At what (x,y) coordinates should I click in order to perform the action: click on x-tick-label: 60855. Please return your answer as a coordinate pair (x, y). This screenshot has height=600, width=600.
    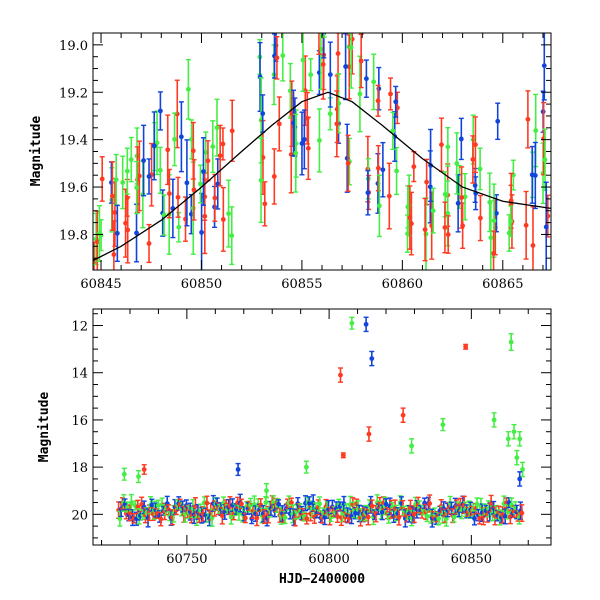
    Looking at the image, I should click on (301, 284).